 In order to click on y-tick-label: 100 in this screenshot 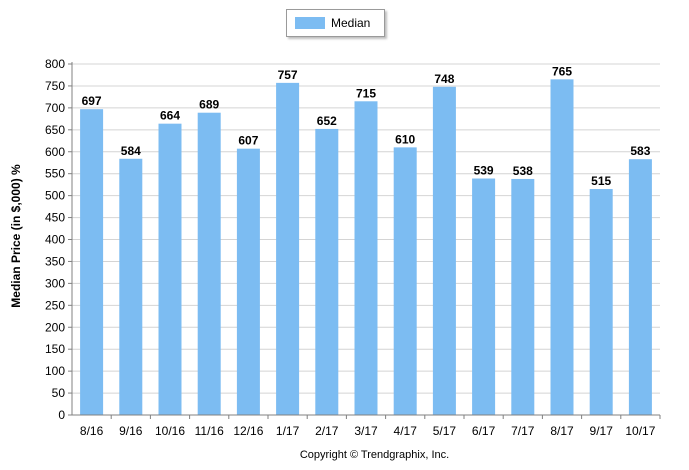, I will do `click(55, 371)`.